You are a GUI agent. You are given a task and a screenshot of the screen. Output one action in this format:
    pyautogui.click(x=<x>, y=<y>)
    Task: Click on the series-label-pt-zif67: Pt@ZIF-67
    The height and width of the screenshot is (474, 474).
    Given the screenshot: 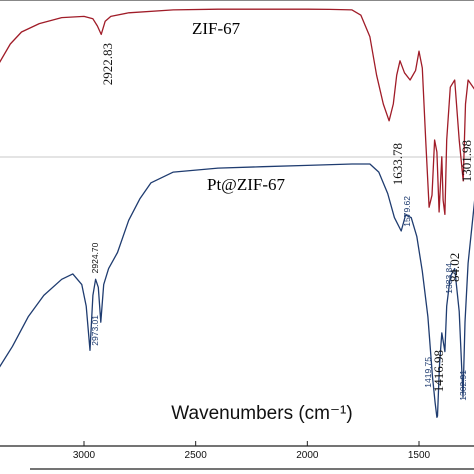 What is the action you would take?
    pyautogui.click(x=246, y=184)
    